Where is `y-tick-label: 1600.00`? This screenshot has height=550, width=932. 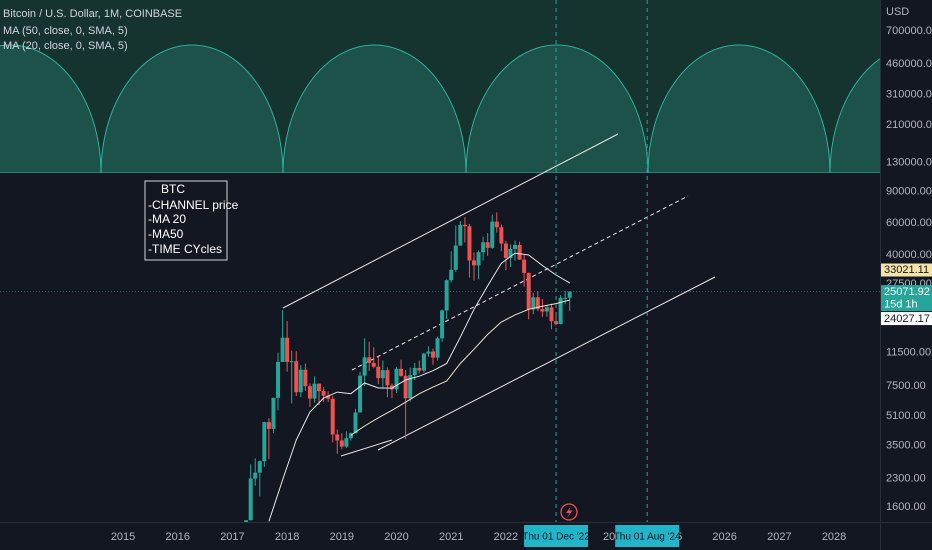 y-tick-label: 1600.00 is located at coordinates (906, 507).